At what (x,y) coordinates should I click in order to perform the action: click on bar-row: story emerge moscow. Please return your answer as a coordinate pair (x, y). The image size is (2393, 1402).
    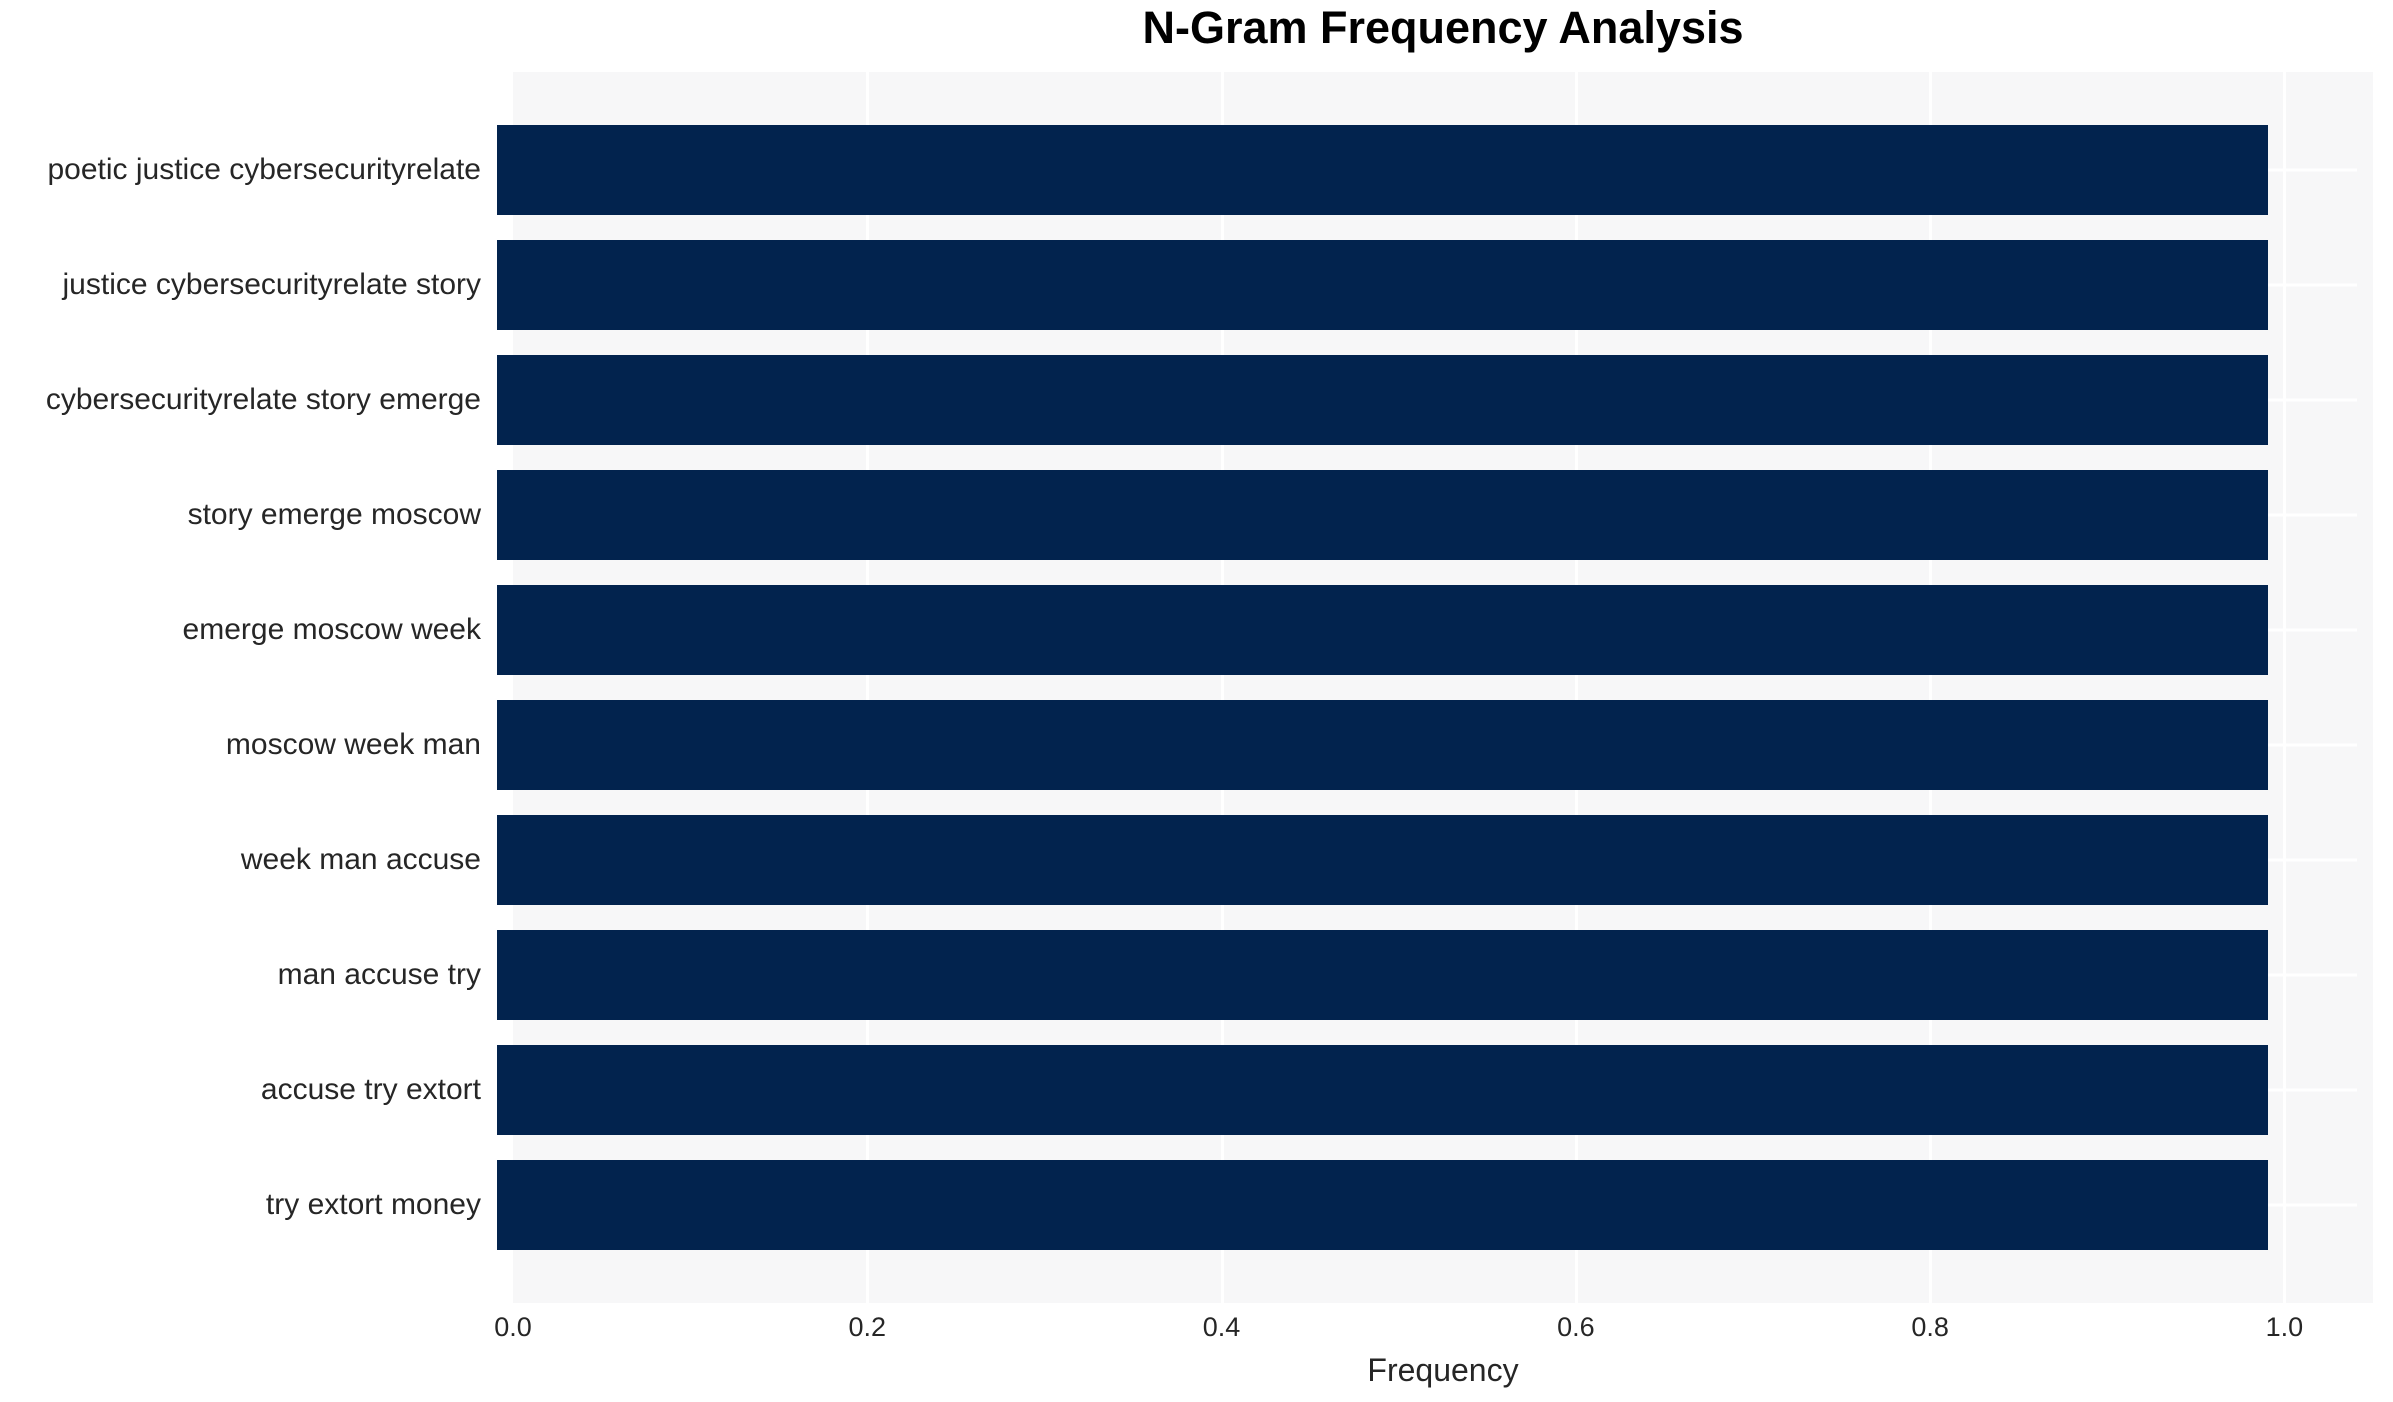
    Looking at the image, I should click on (1196, 514).